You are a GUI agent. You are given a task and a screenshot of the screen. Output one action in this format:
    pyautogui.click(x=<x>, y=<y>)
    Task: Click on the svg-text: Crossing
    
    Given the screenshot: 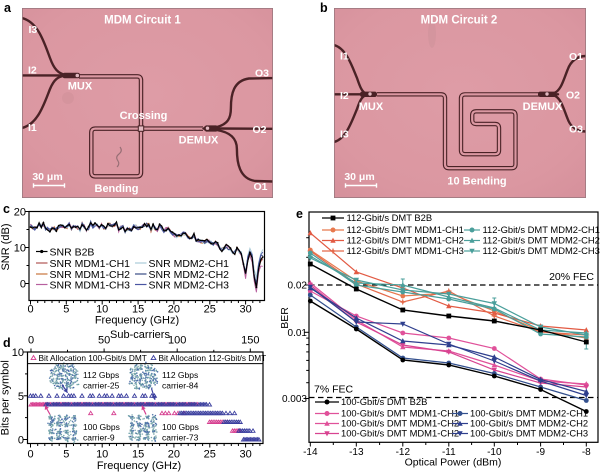 What is the action you would take?
    pyautogui.click(x=144, y=116)
    